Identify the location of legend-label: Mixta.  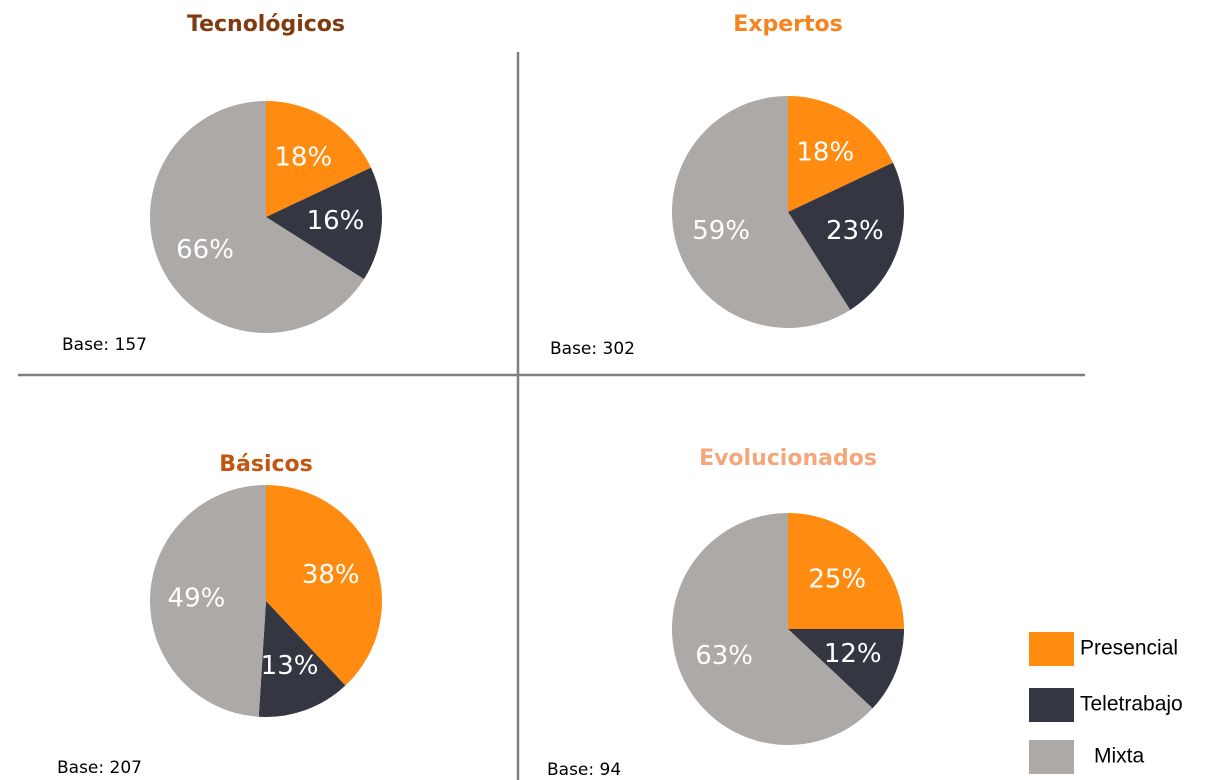
(1119, 756).